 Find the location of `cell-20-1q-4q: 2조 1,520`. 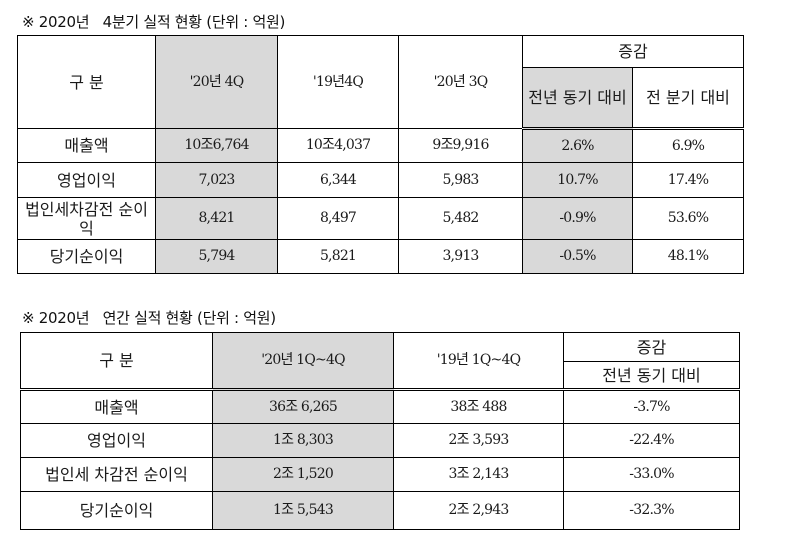

cell-20-1q-4q: 2조 1,520 is located at coordinates (303, 474).